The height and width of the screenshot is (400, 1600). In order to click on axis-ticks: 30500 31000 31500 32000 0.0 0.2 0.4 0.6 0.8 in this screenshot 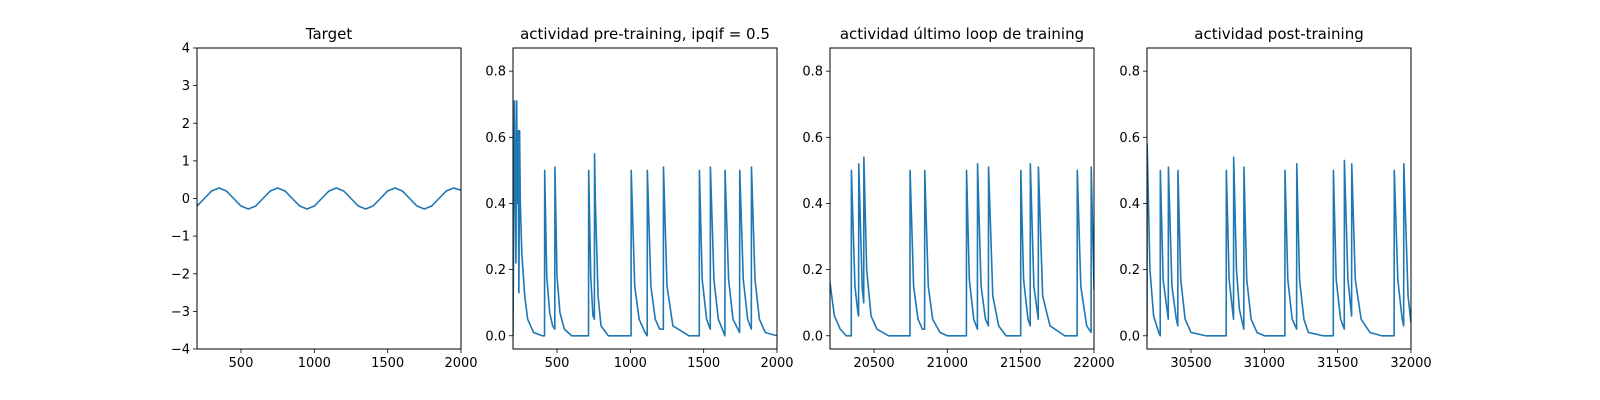, I will do `click(1275, 218)`.